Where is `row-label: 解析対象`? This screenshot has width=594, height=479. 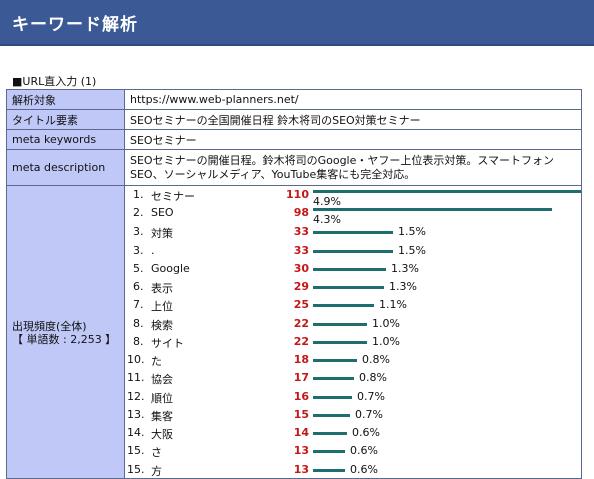 row-label: 解析対象 is located at coordinates (65, 99).